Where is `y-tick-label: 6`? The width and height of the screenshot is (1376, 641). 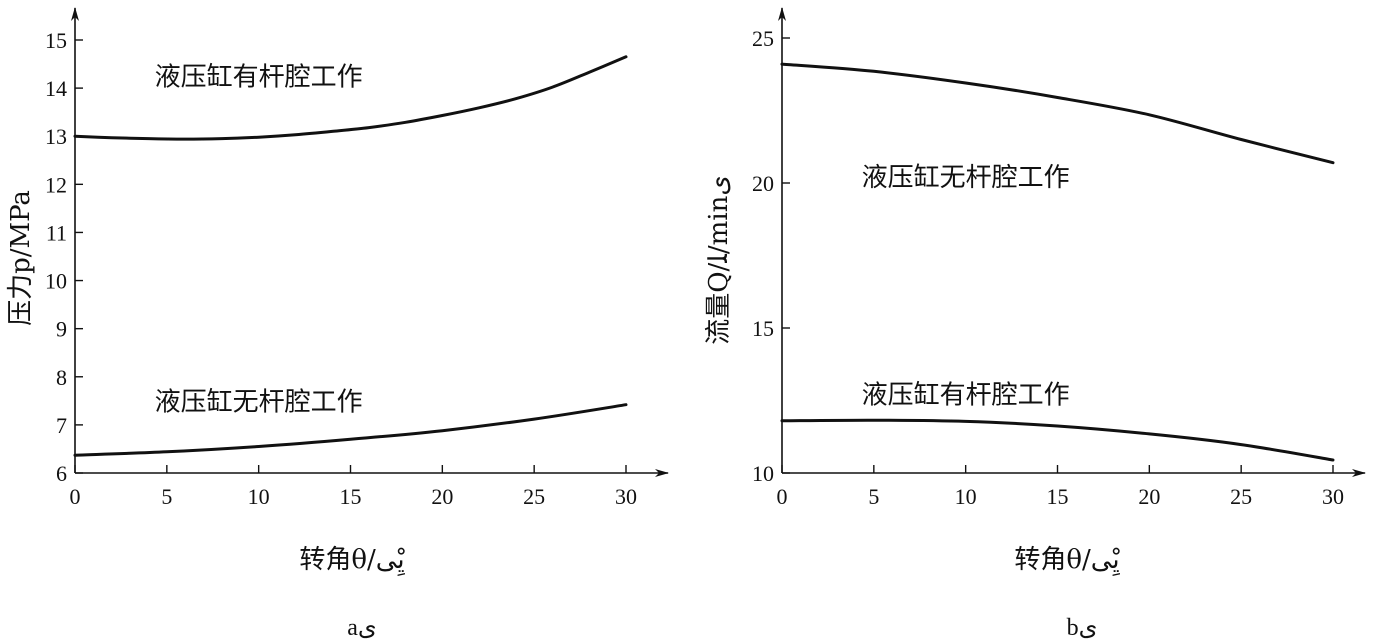
y-tick-label: 6 is located at coordinates (61, 473).